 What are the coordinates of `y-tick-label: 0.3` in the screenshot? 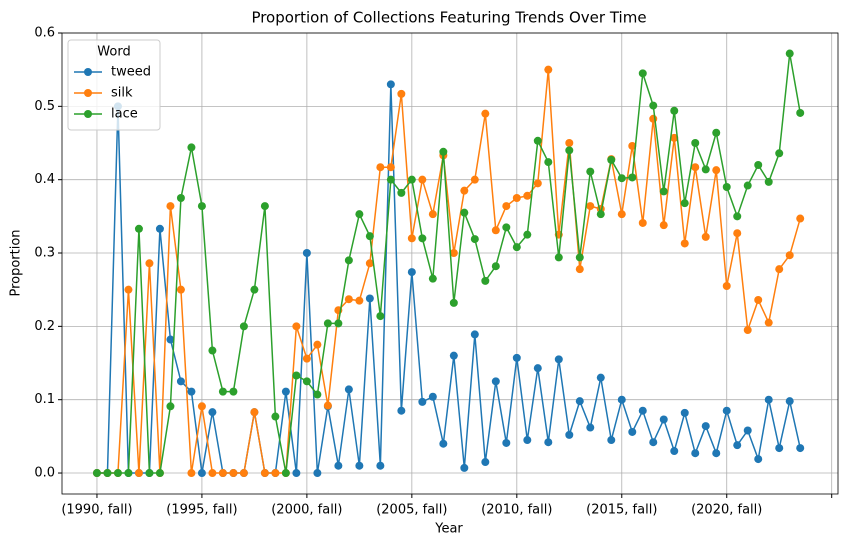 It's located at (44, 253).